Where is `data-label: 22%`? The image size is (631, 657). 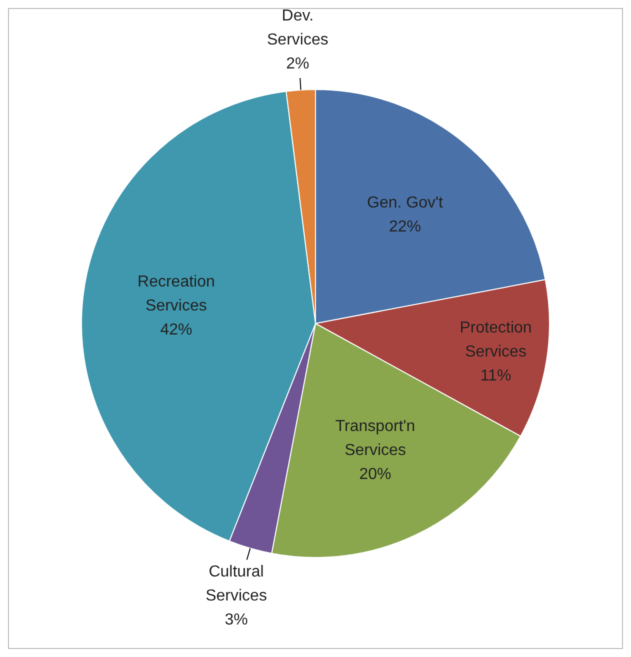 data-label: 22% is located at coordinates (405, 227).